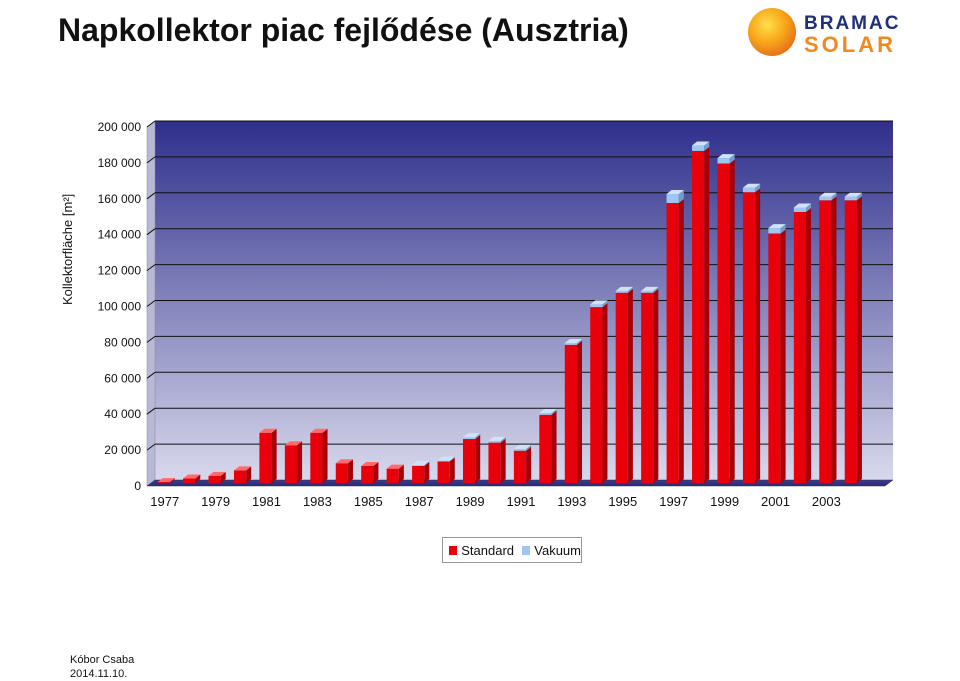  I want to click on y-tick-label: 160 000, so click(120, 199).